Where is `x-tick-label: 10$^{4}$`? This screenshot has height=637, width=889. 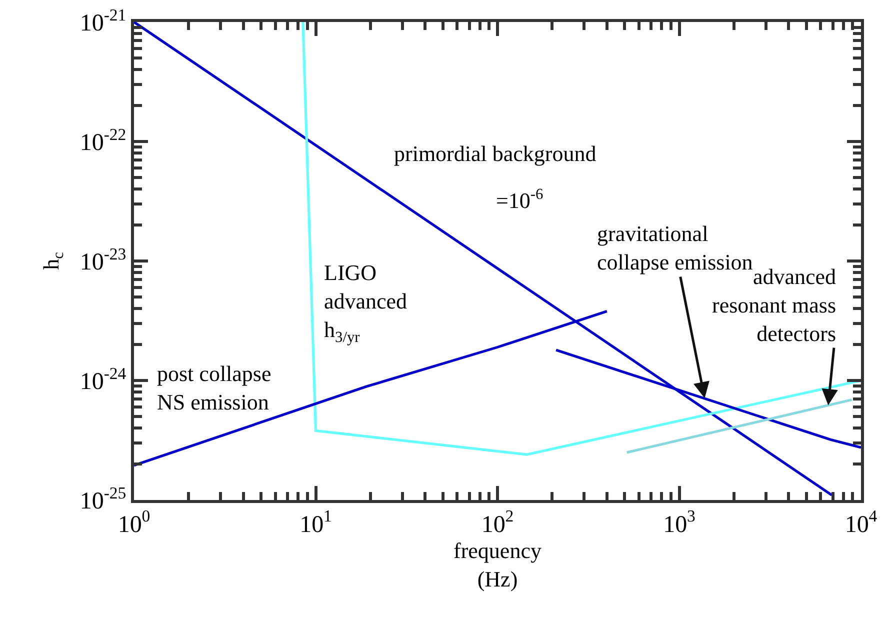
x-tick-label: 10$^{4}$ is located at coordinates (861, 522).